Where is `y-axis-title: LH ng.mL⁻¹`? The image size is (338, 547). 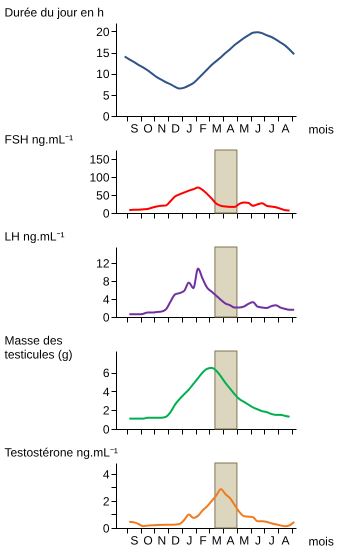 y-axis-title: LH ng.mL⁻¹ is located at coordinates (34, 237).